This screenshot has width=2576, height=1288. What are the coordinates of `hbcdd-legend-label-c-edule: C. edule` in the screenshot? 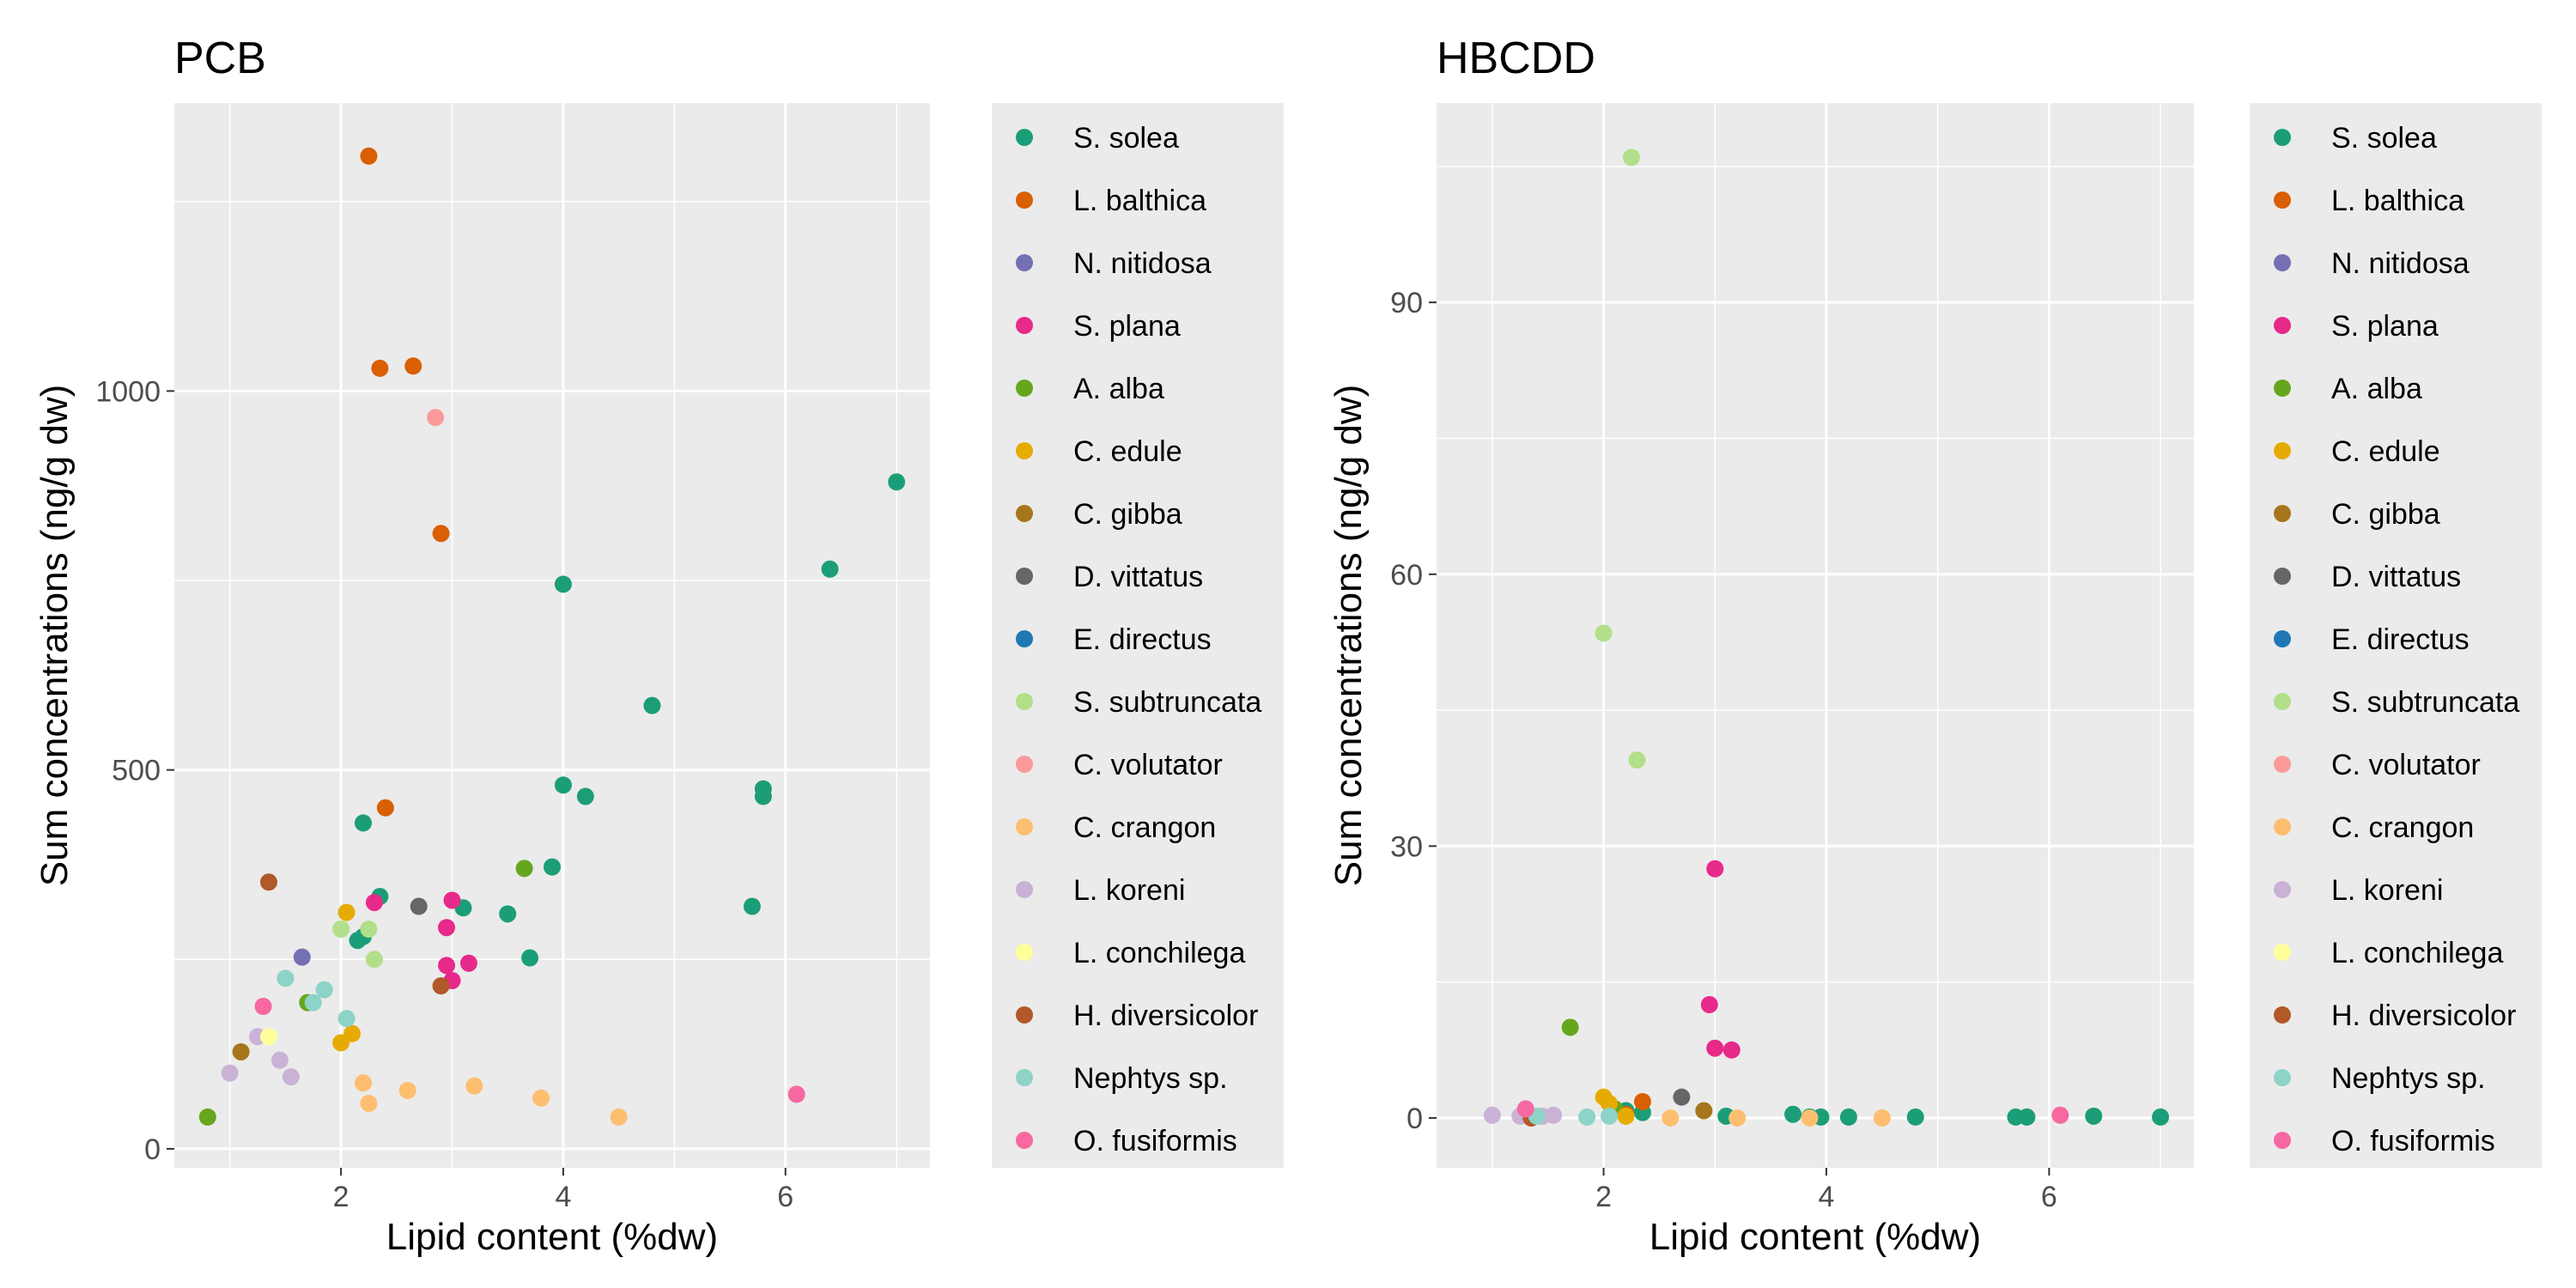 It's located at (2385, 452).